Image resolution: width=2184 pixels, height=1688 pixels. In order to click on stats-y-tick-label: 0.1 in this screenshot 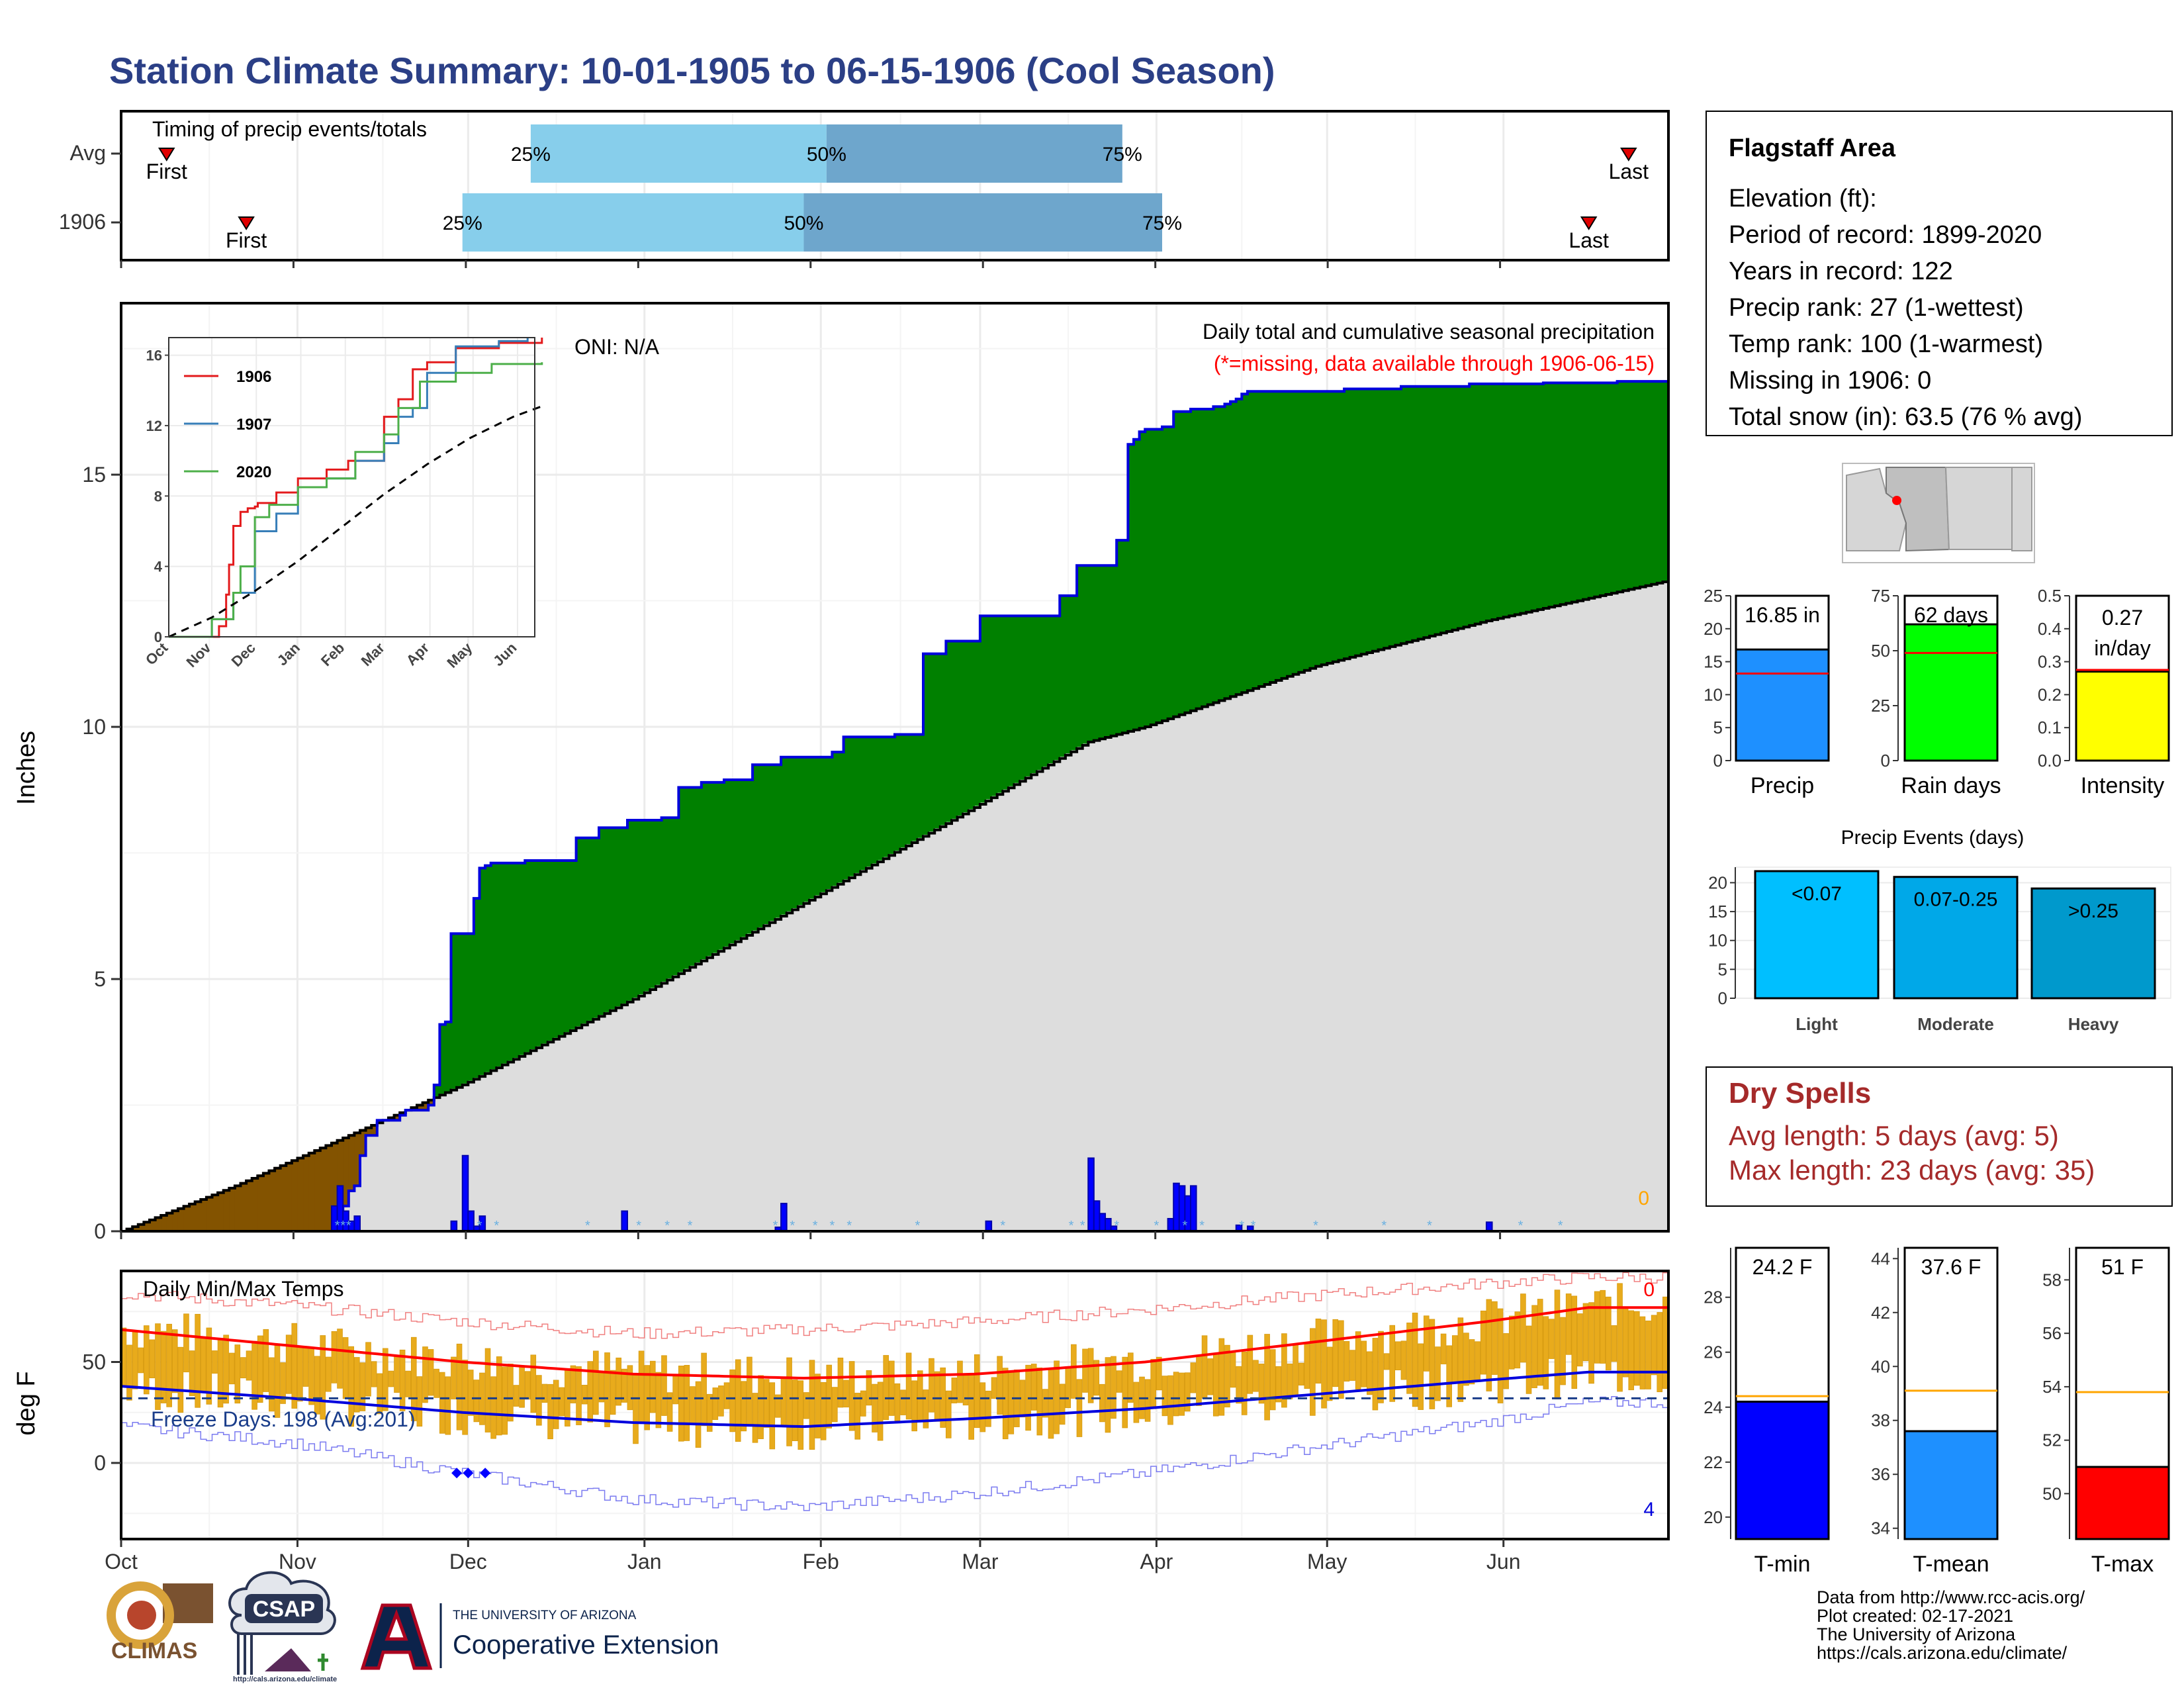, I will do `click(2050, 727)`.